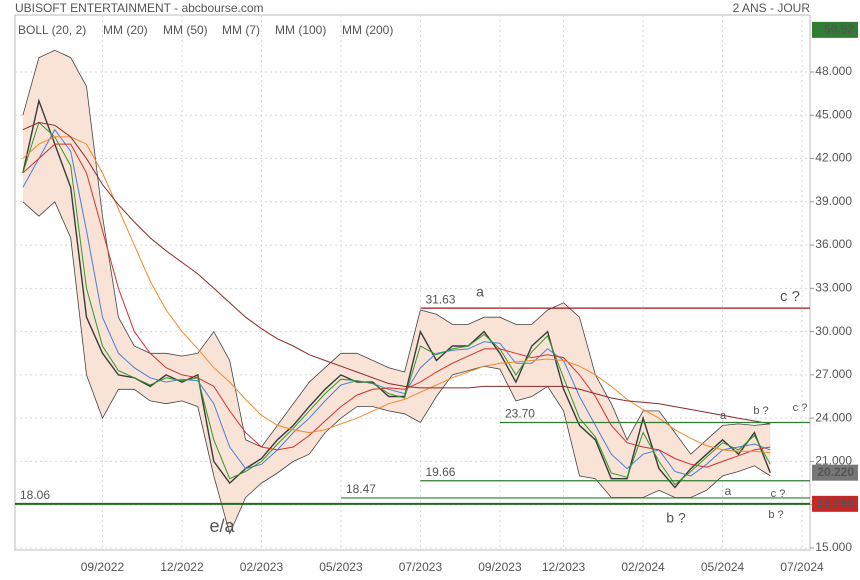 This screenshot has height=580, width=860. I want to click on y-tick-label: 42.000, so click(833, 158).